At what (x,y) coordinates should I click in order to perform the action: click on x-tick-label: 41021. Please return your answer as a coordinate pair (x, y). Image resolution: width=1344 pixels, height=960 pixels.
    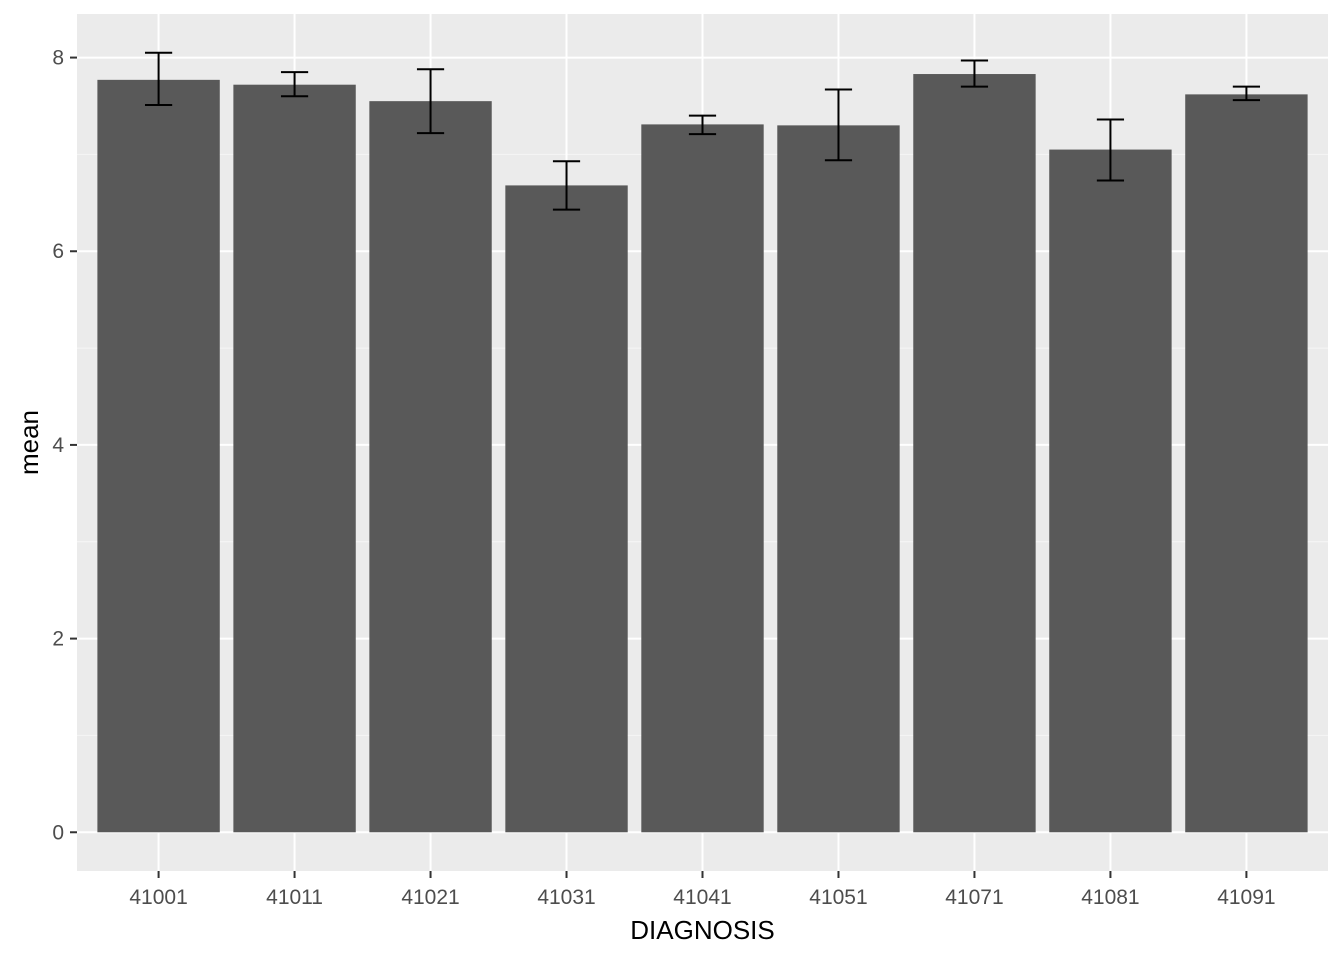
    Looking at the image, I should click on (430, 897).